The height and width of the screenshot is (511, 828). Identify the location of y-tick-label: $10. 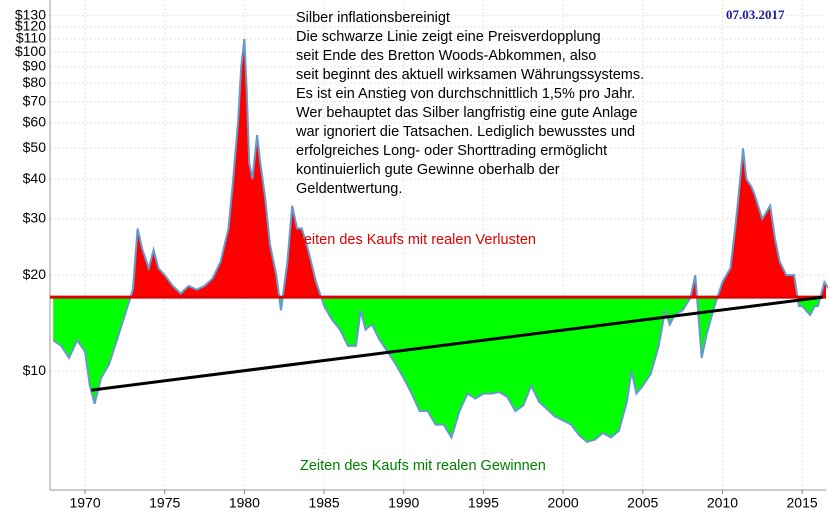
(35, 370).